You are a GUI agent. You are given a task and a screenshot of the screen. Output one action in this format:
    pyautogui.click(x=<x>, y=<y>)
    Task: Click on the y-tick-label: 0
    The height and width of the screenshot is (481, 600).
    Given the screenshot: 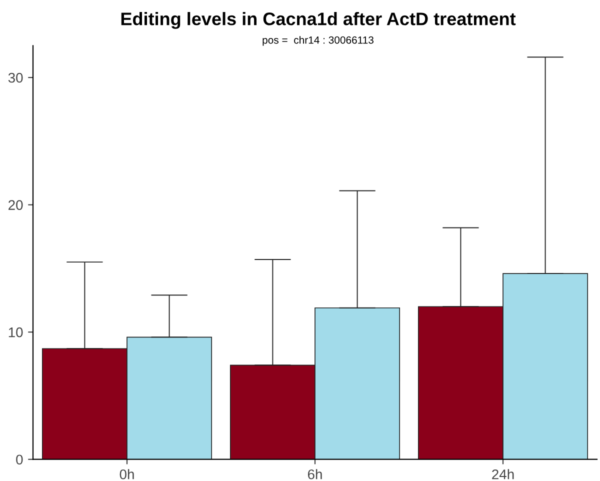 What is the action you would take?
    pyautogui.click(x=19, y=459)
    